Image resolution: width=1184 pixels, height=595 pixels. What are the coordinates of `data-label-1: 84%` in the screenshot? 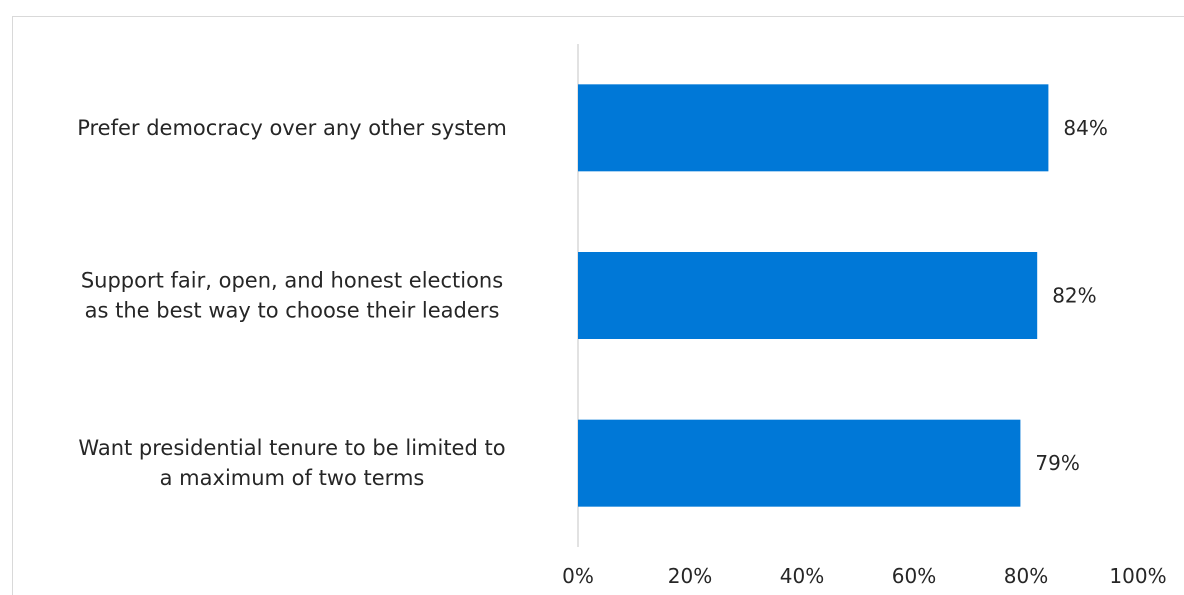 It's located at (1085, 128).